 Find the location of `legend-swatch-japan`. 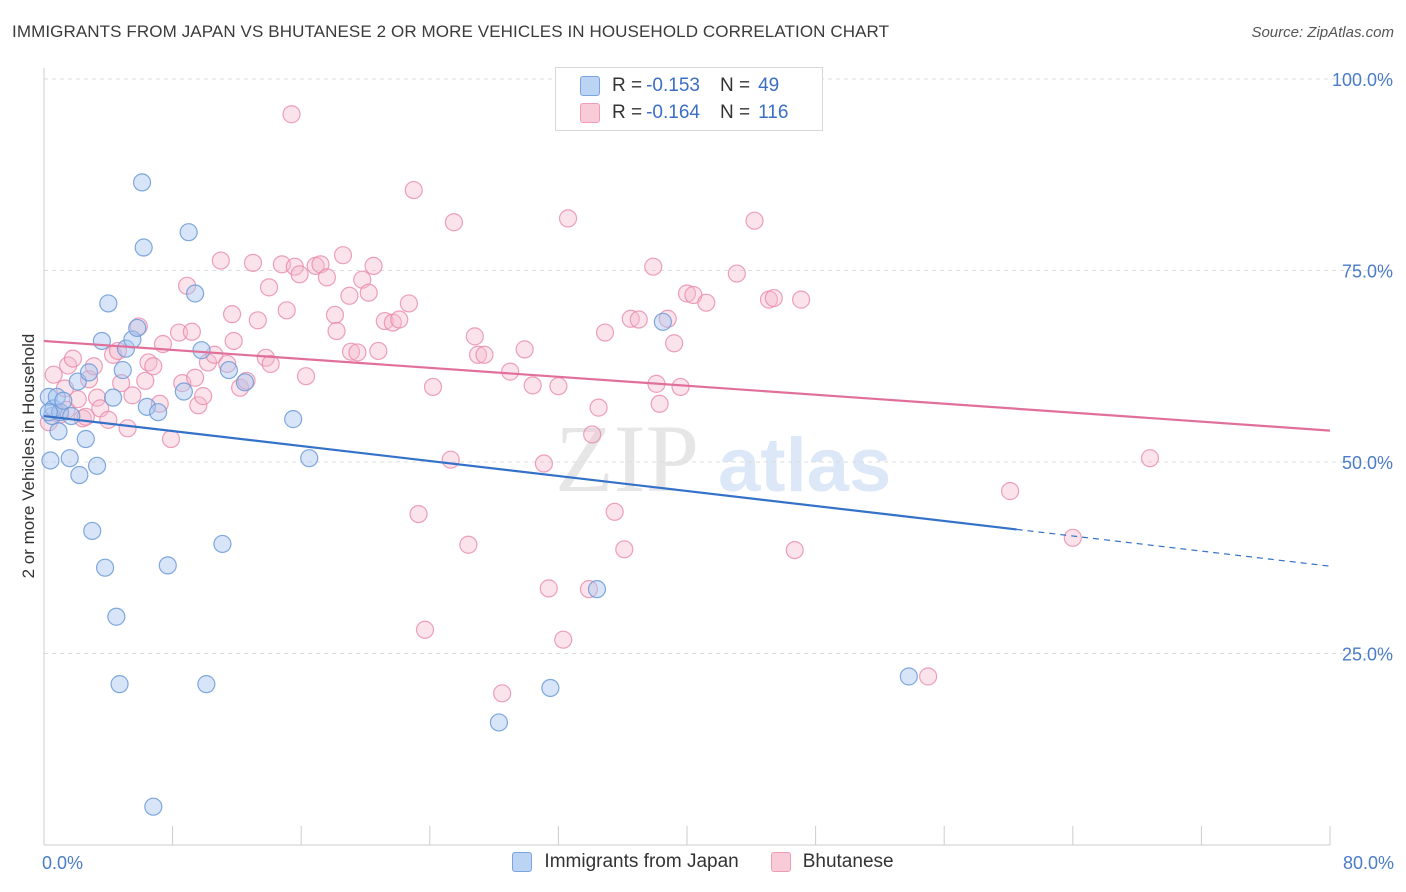

legend-swatch-japan is located at coordinates (522, 862).